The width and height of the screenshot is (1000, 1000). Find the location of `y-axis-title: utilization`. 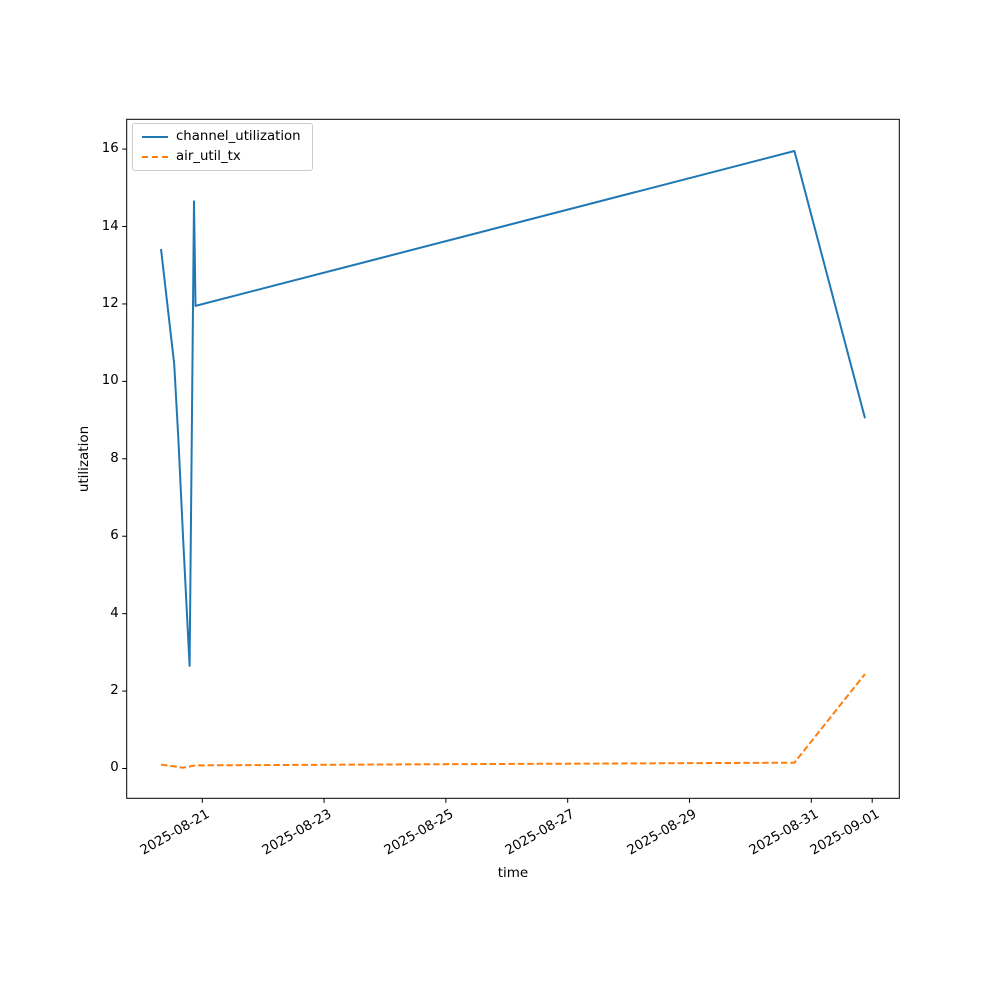

y-axis-title: utilization is located at coordinates (84, 459).